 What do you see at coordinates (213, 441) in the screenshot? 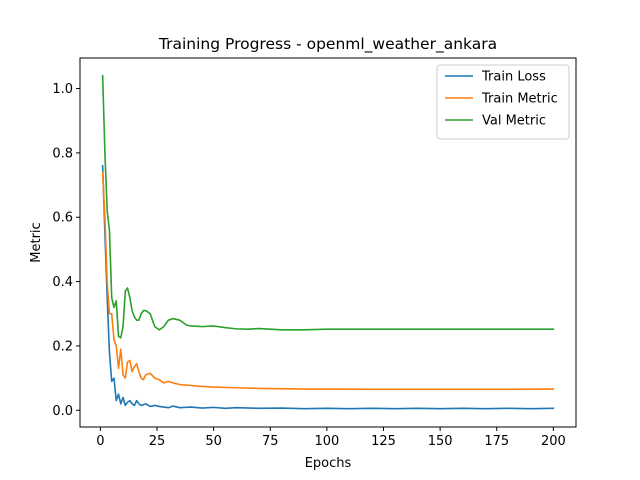
I see `x-tick-label: 50` at bounding box center [213, 441].